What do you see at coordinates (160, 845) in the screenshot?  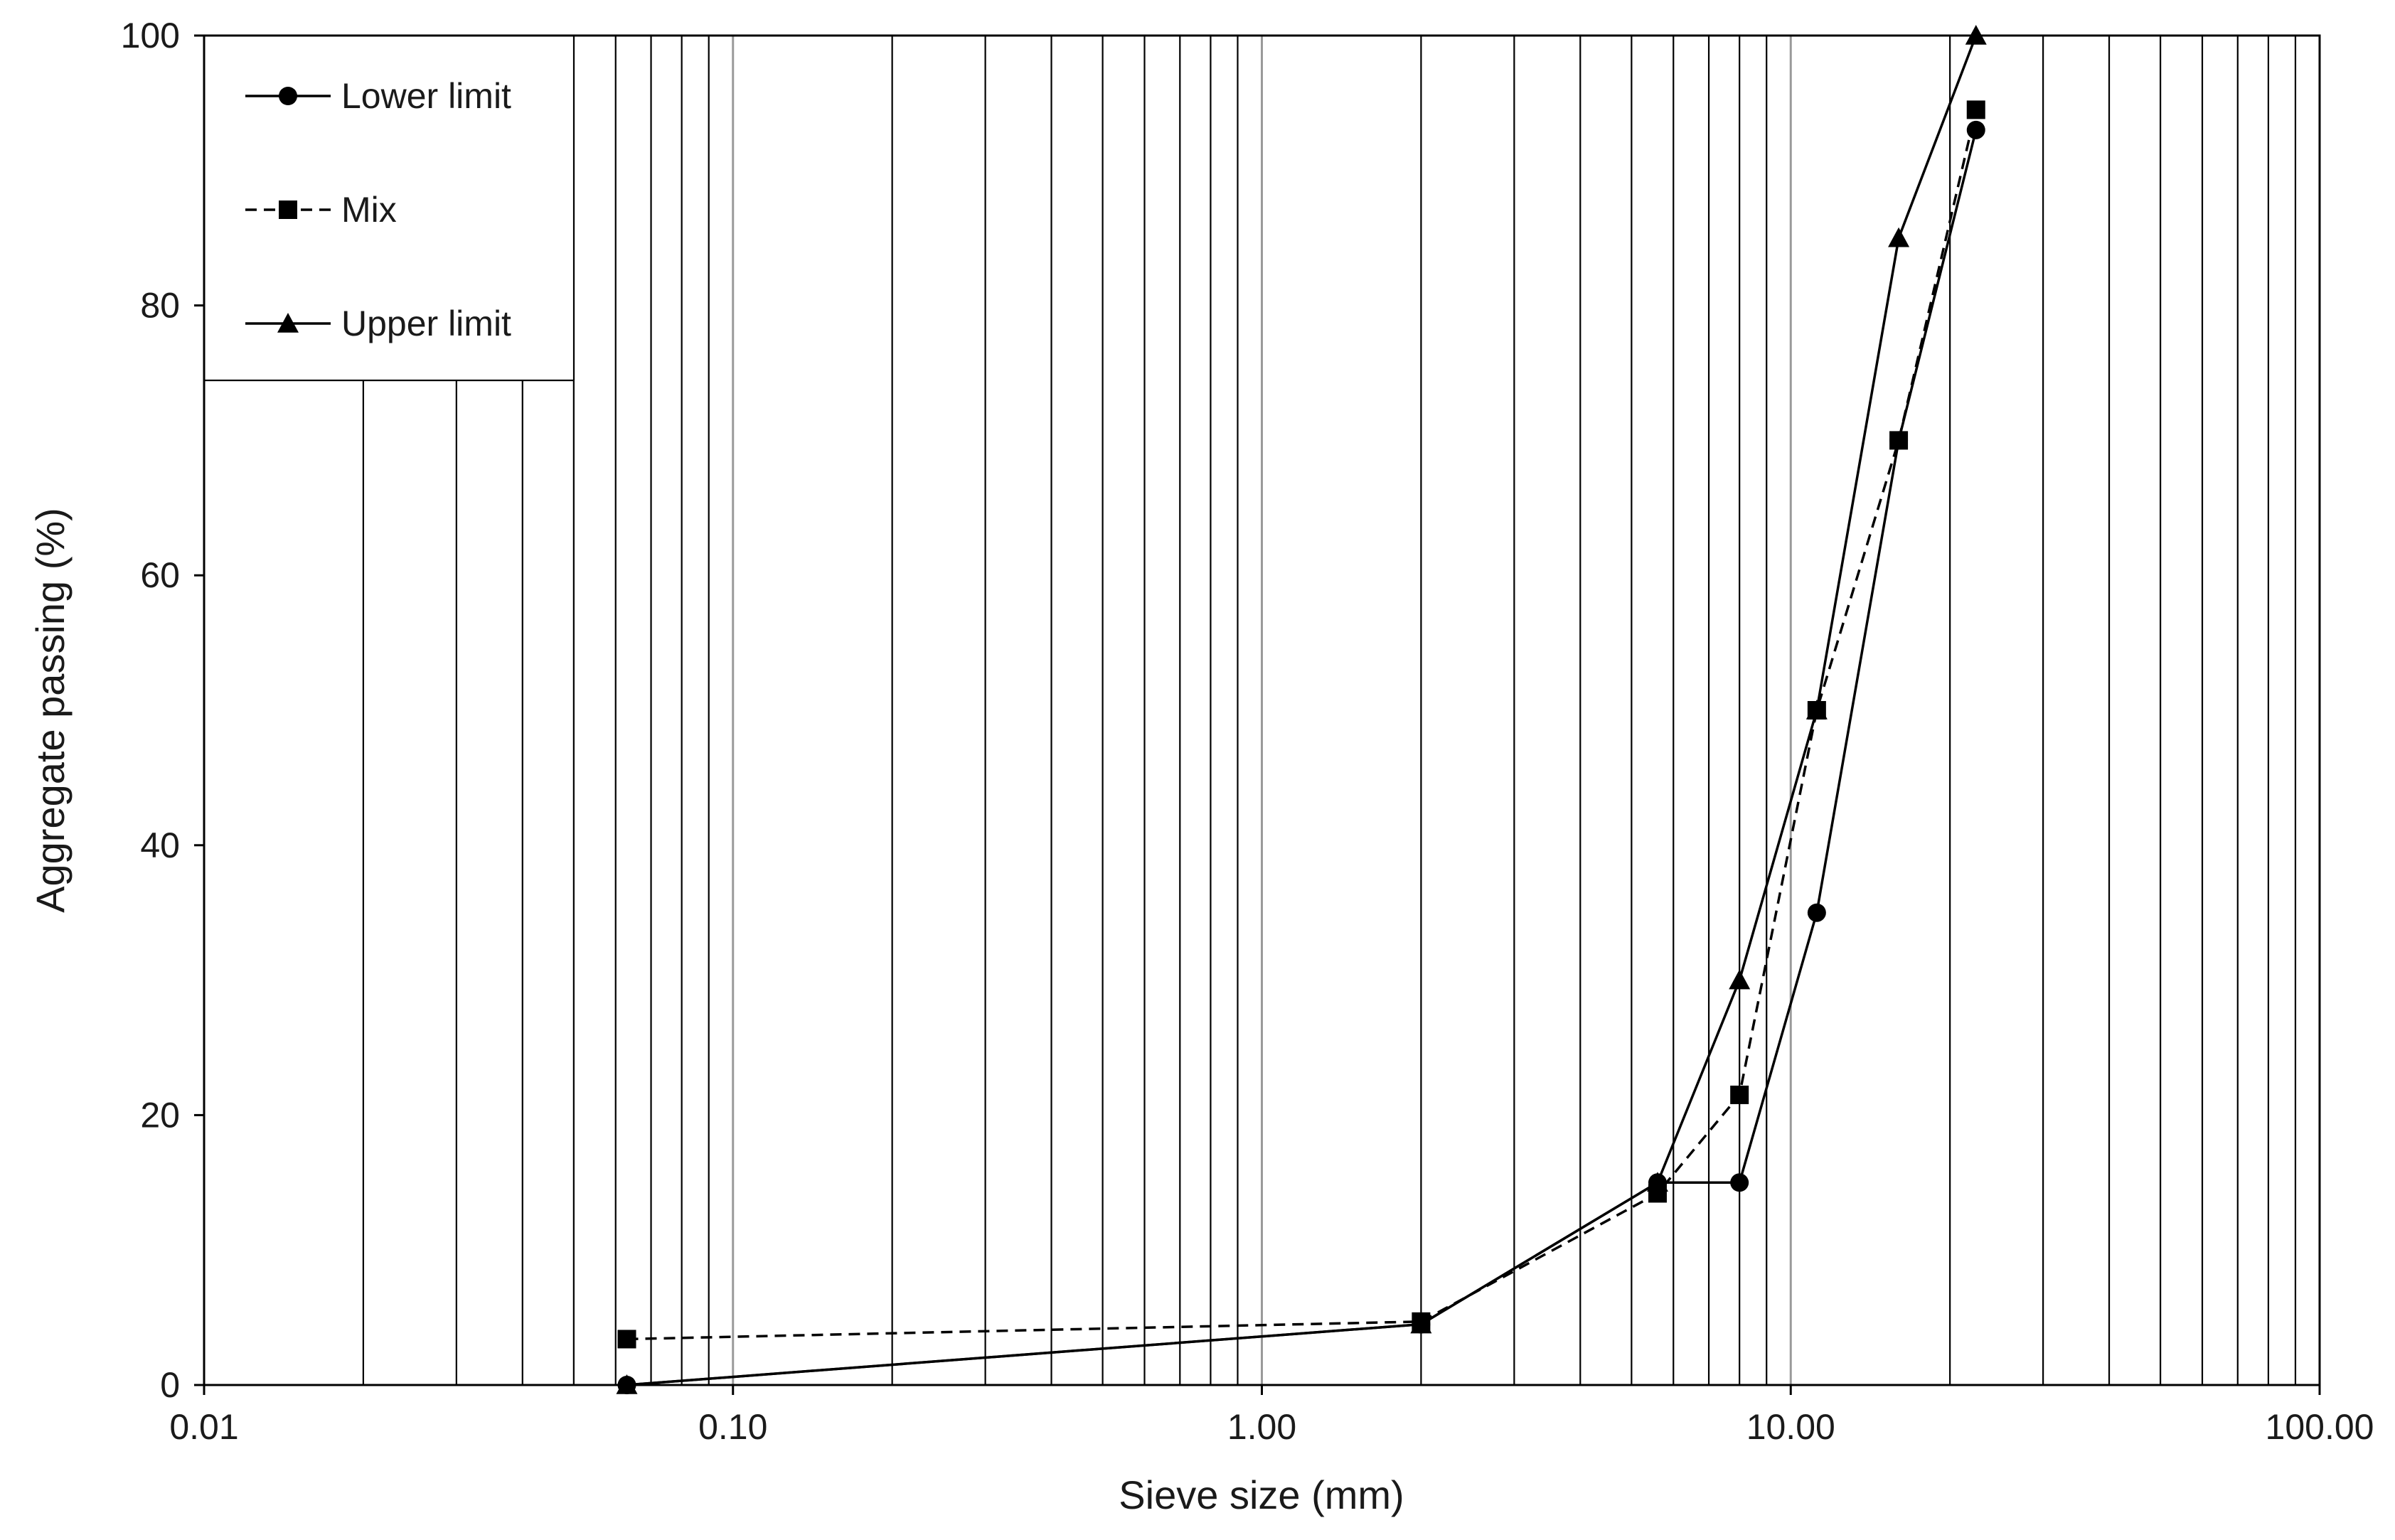 I see `y-tick-label: 40` at bounding box center [160, 845].